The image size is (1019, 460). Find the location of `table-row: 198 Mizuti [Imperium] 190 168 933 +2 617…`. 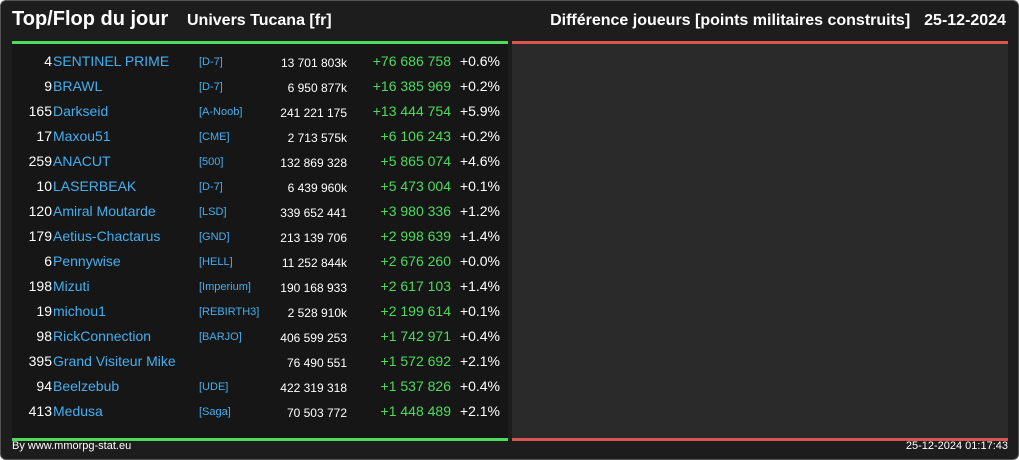

table-row: 198 Mizuti [Imperium] 190 168 933 +2 617… is located at coordinates (260, 287).